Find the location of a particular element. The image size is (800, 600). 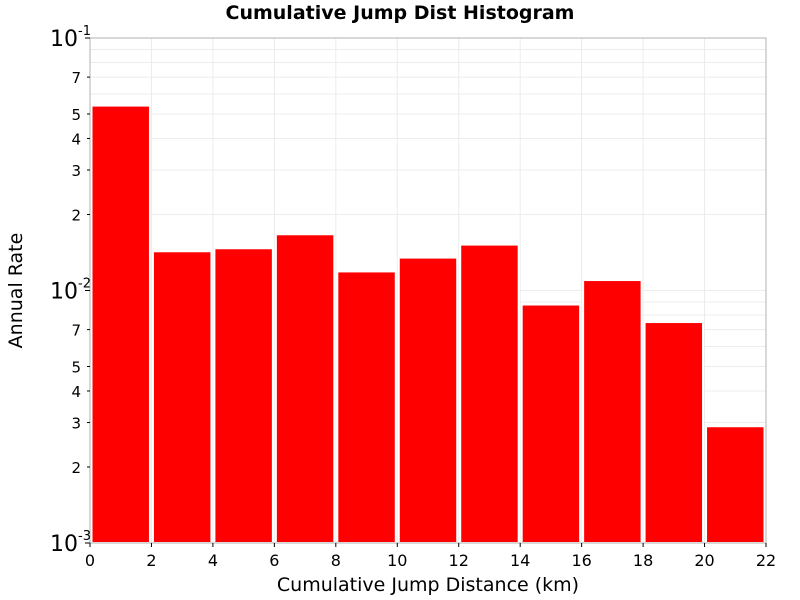

x-tick-label: 10 is located at coordinates (397, 560).